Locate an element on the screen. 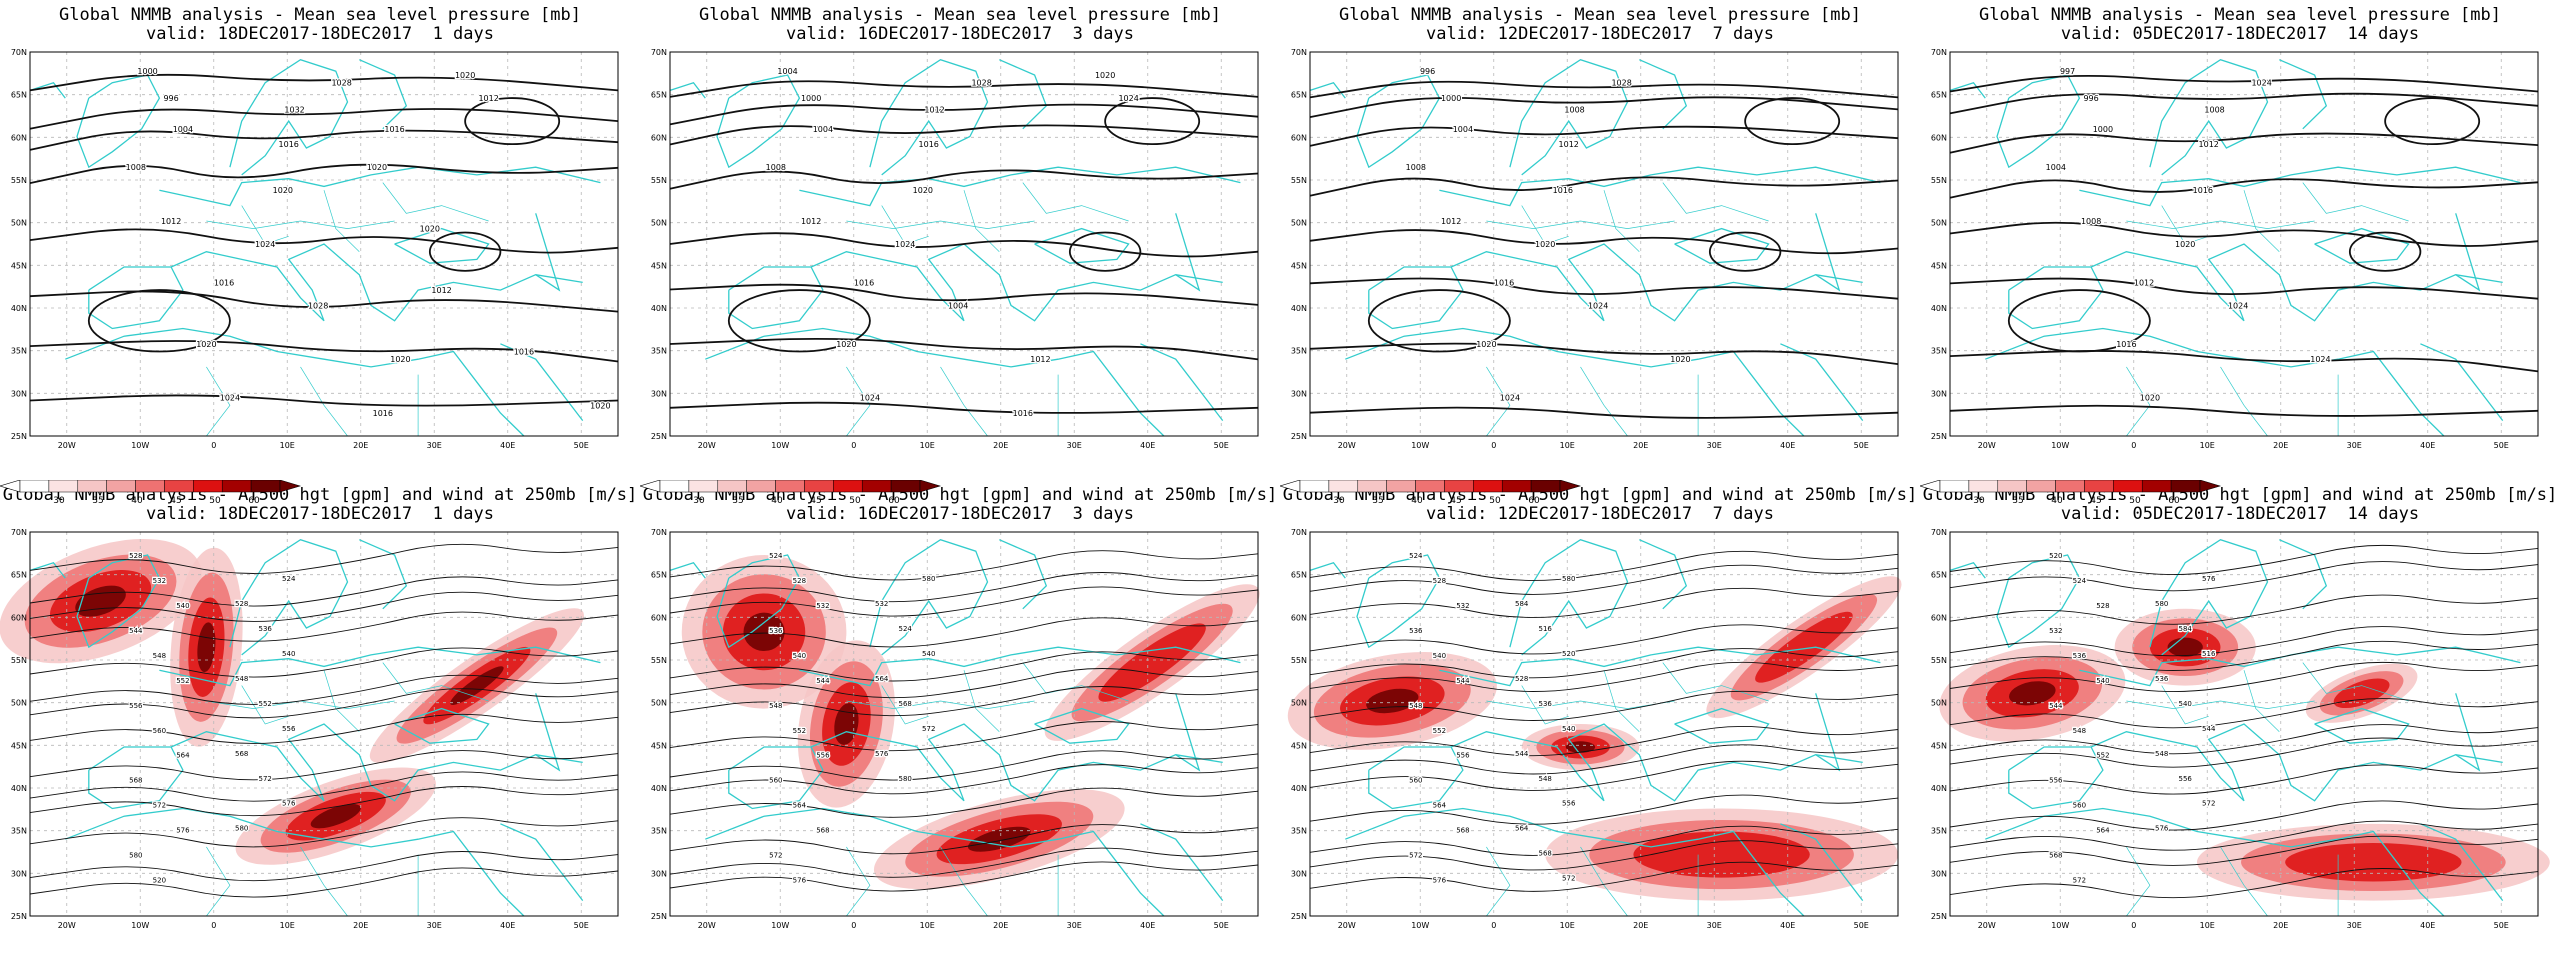 This screenshot has width=2560, height=960. contour-label: 1000 is located at coordinates (811, 98).